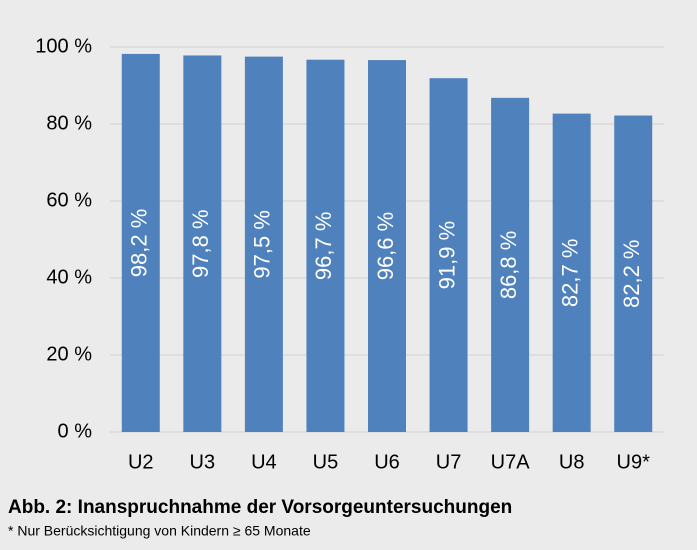  What do you see at coordinates (69, 200) in the screenshot?
I see `y-tick-label: 60 %` at bounding box center [69, 200].